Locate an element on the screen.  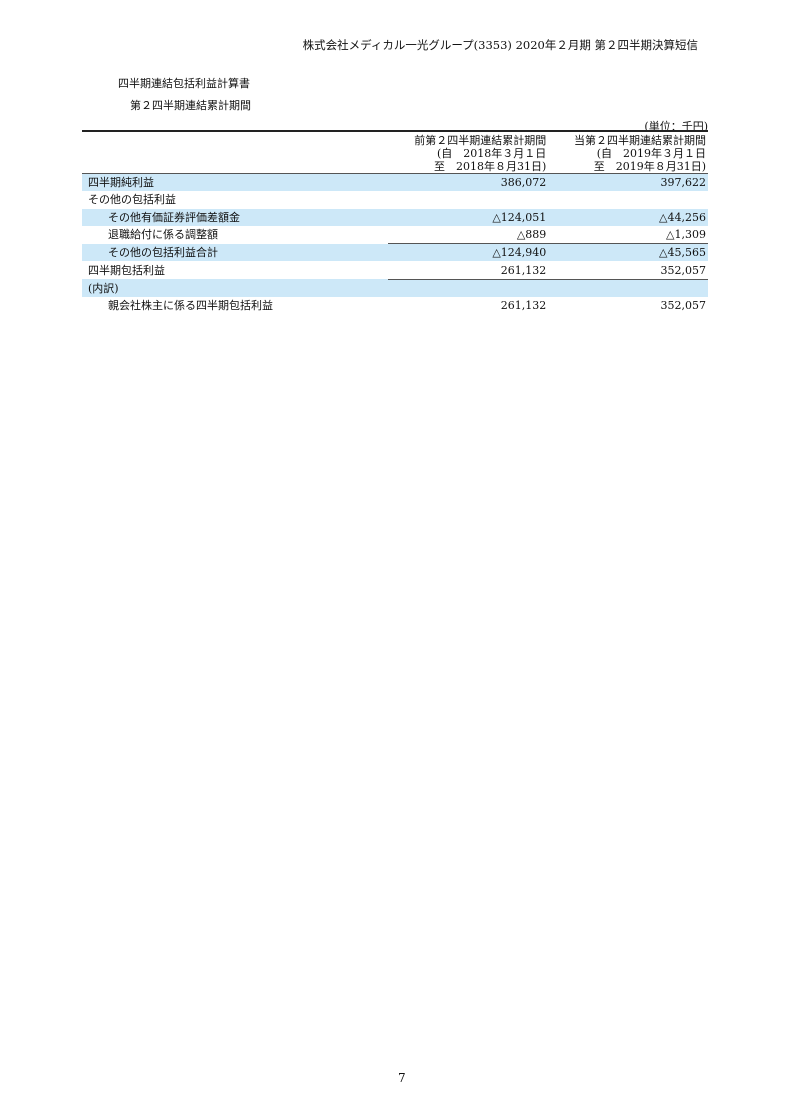
row-label: (内訳) is located at coordinates (235, 288).